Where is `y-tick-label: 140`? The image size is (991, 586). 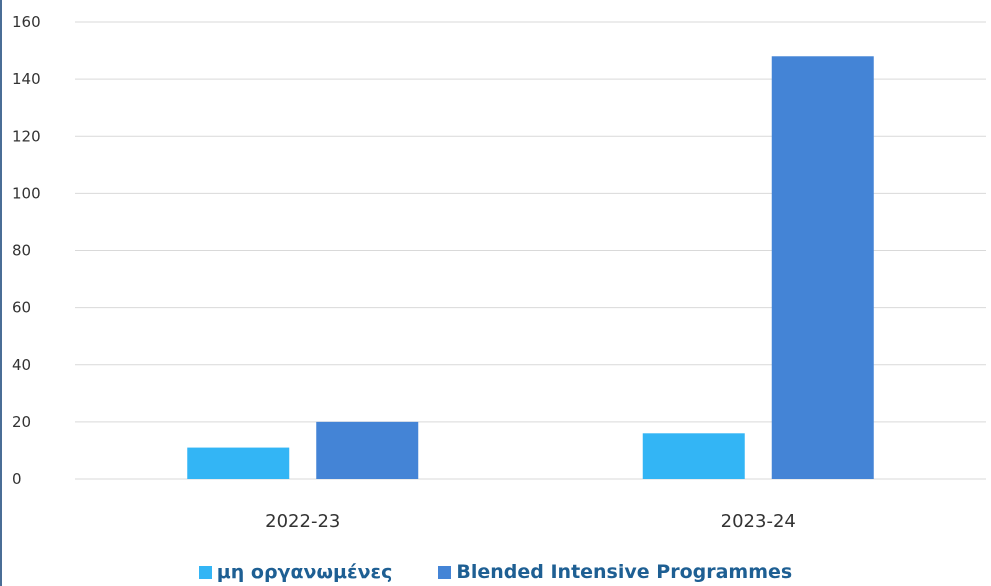
y-tick-label: 140 is located at coordinates (26, 79).